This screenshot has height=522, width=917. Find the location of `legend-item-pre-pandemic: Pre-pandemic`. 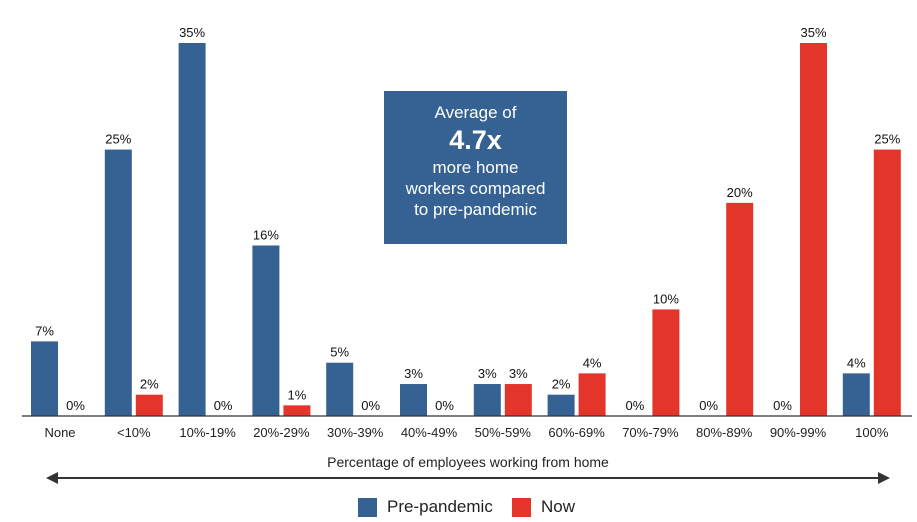

legend-item-pre-pandemic: Pre-pandemic is located at coordinates (425, 507).